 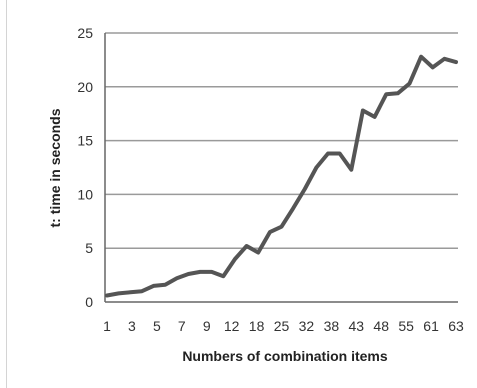 I want to click on y-tick-label-5: 5, so click(x=89, y=248).